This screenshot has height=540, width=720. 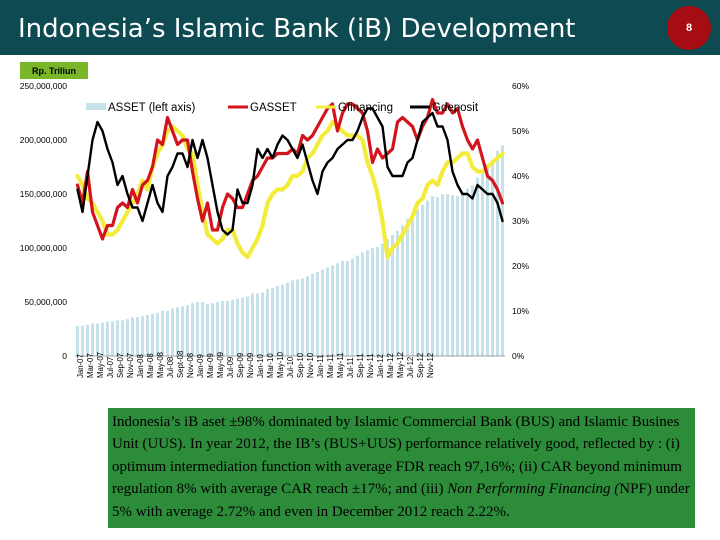 What do you see at coordinates (625, 178) in the screenshot?
I see `side-note-line: then 36% for` at bounding box center [625, 178].